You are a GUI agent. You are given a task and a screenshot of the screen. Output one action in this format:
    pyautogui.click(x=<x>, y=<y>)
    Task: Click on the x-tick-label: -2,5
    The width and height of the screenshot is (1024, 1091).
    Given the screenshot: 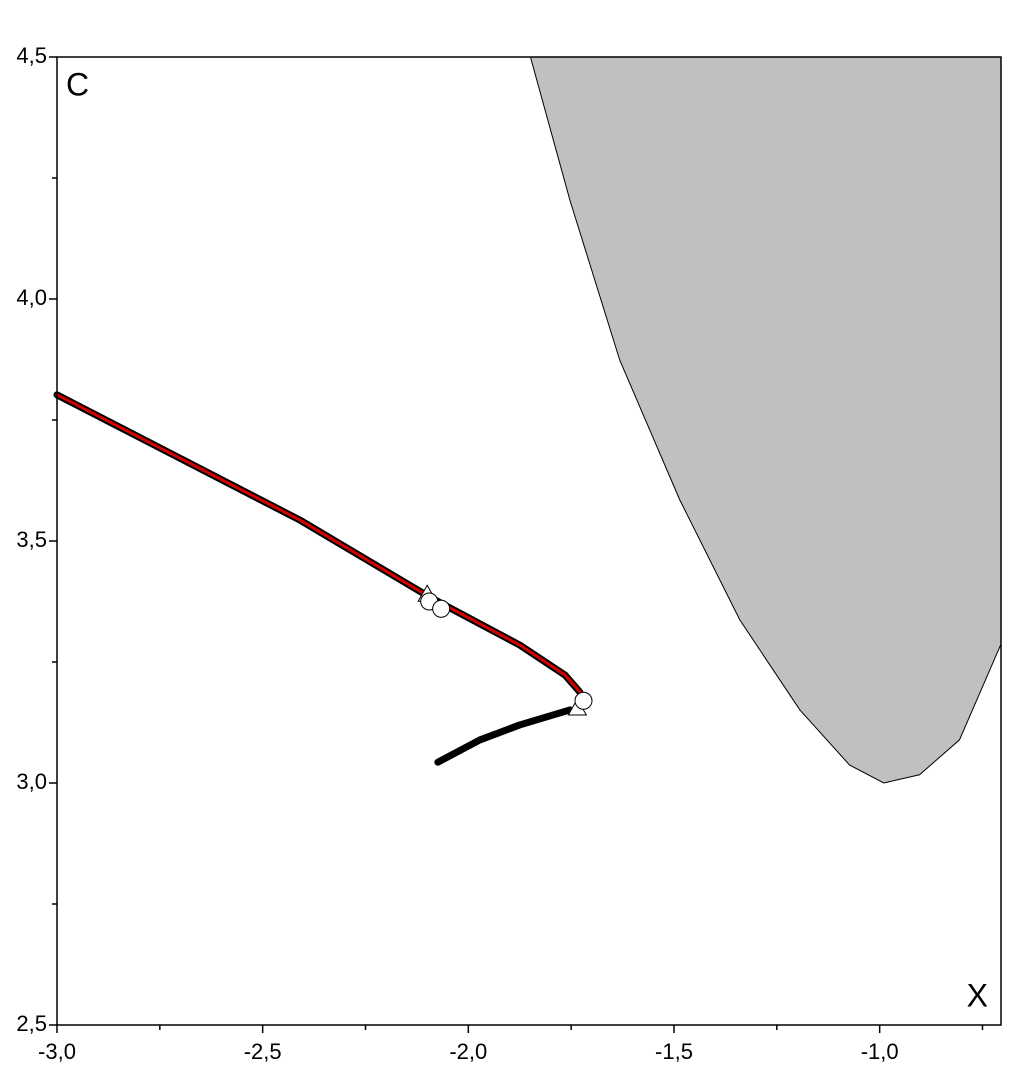 What is the action you would take?
    pyautogui.click(x=263, y=1051)
    